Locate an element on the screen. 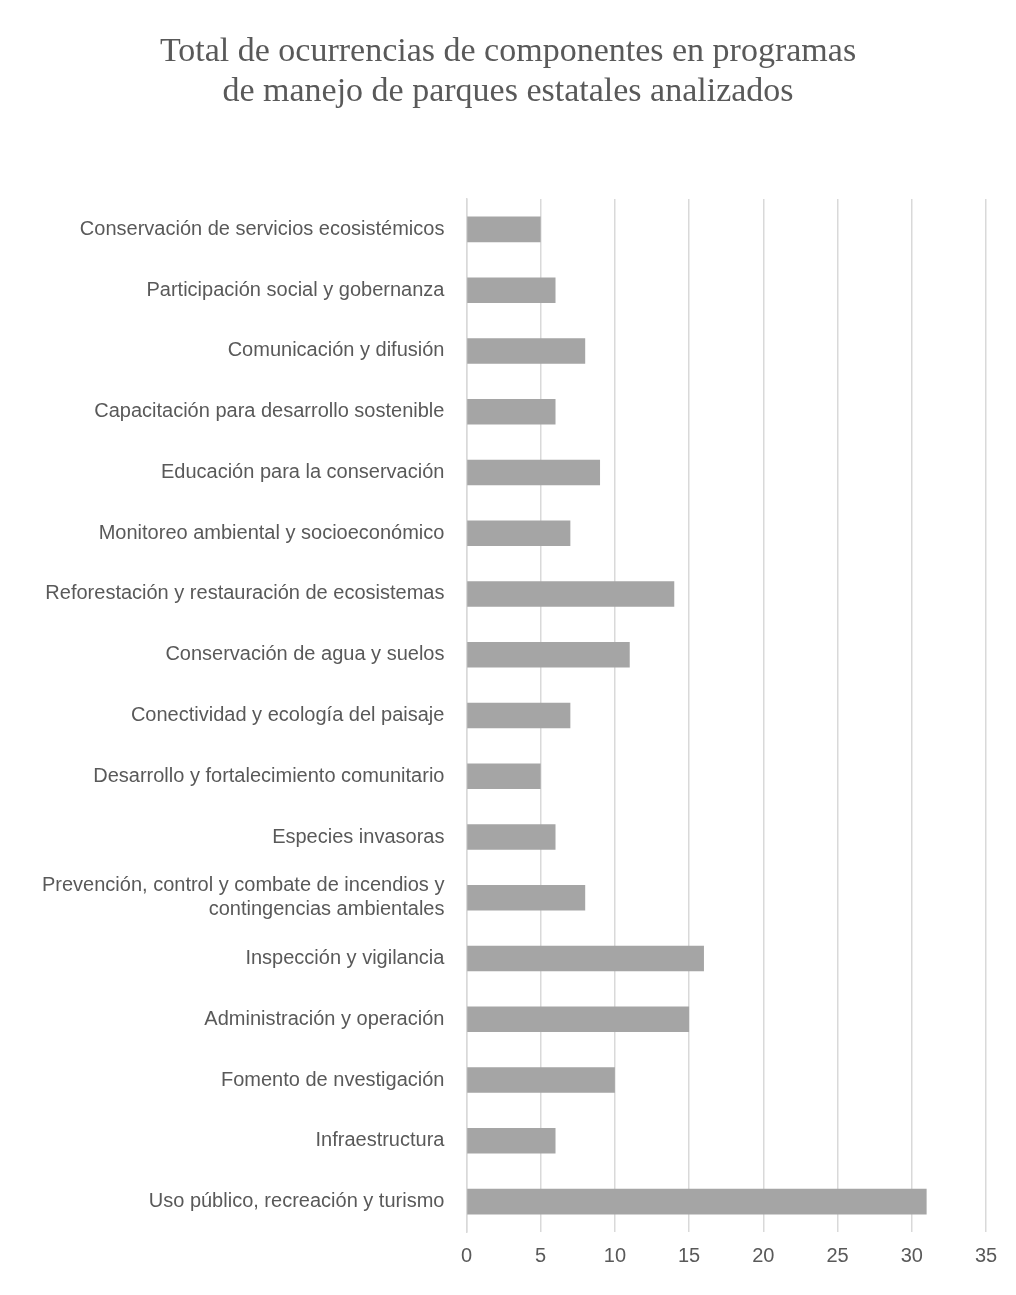 This screenshot has height=1295, width=1016. x-tick-label: 20 is located at coordinates (763, 1254).